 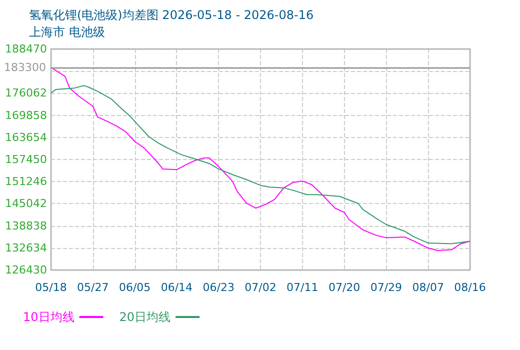 What do you see at coordinates (26, 49) in the screenshot?
I see `y-tick-label: 188470` at bounding box center [26, 49].